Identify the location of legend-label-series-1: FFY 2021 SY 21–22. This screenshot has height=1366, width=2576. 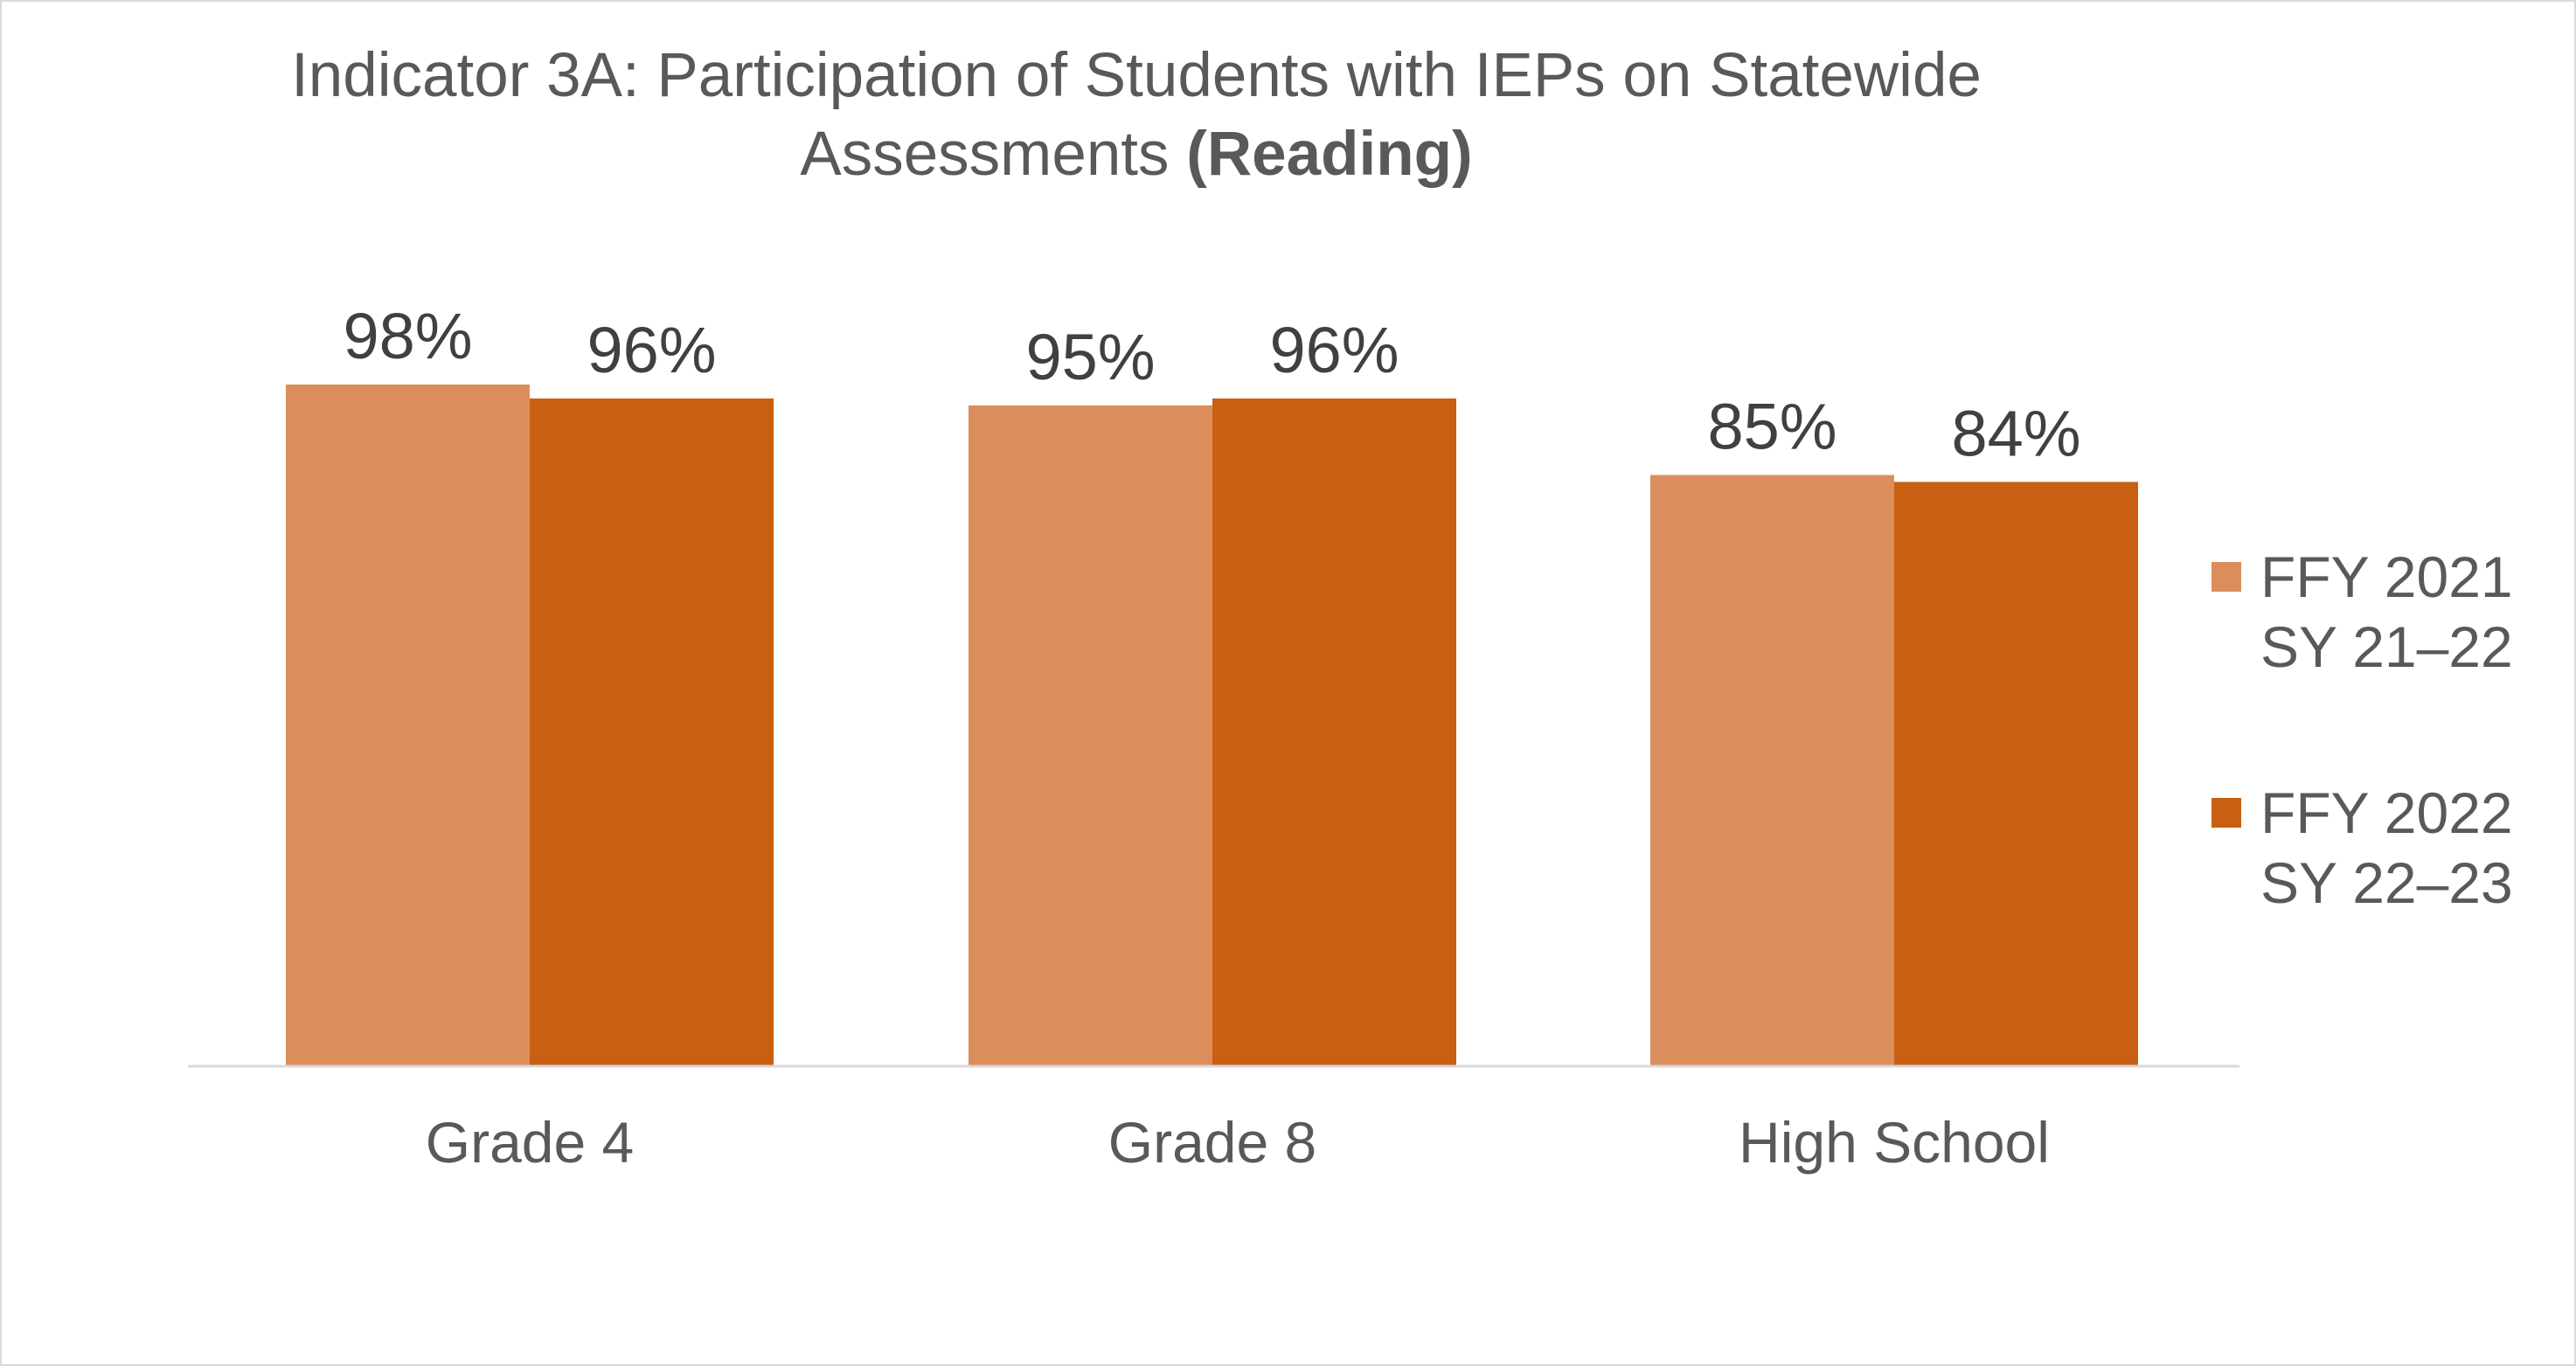
(2386, 612).